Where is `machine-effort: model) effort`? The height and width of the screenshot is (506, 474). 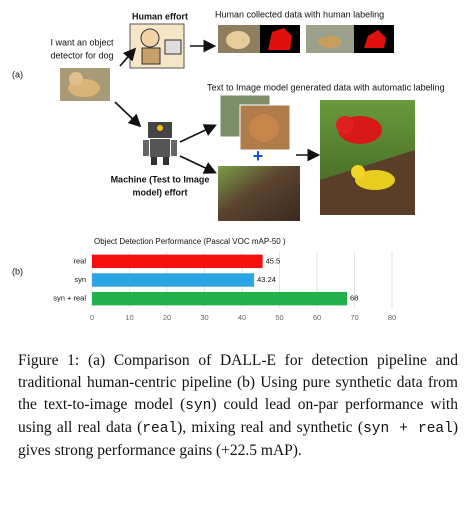 machine-effort: model) effort is located at coordinates (160, 192).